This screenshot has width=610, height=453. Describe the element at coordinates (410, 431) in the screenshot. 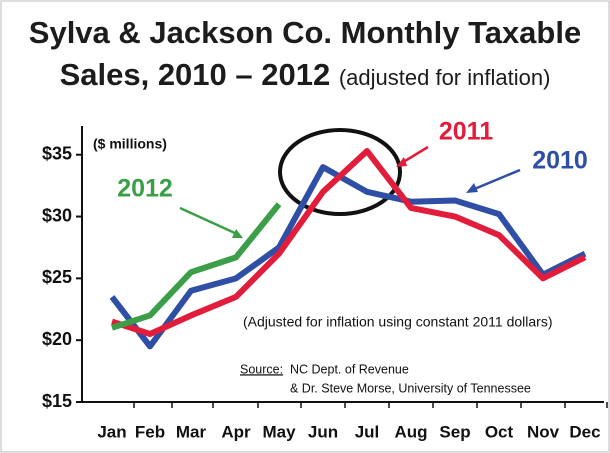

I see `x-tick-label: Aug` at that location.